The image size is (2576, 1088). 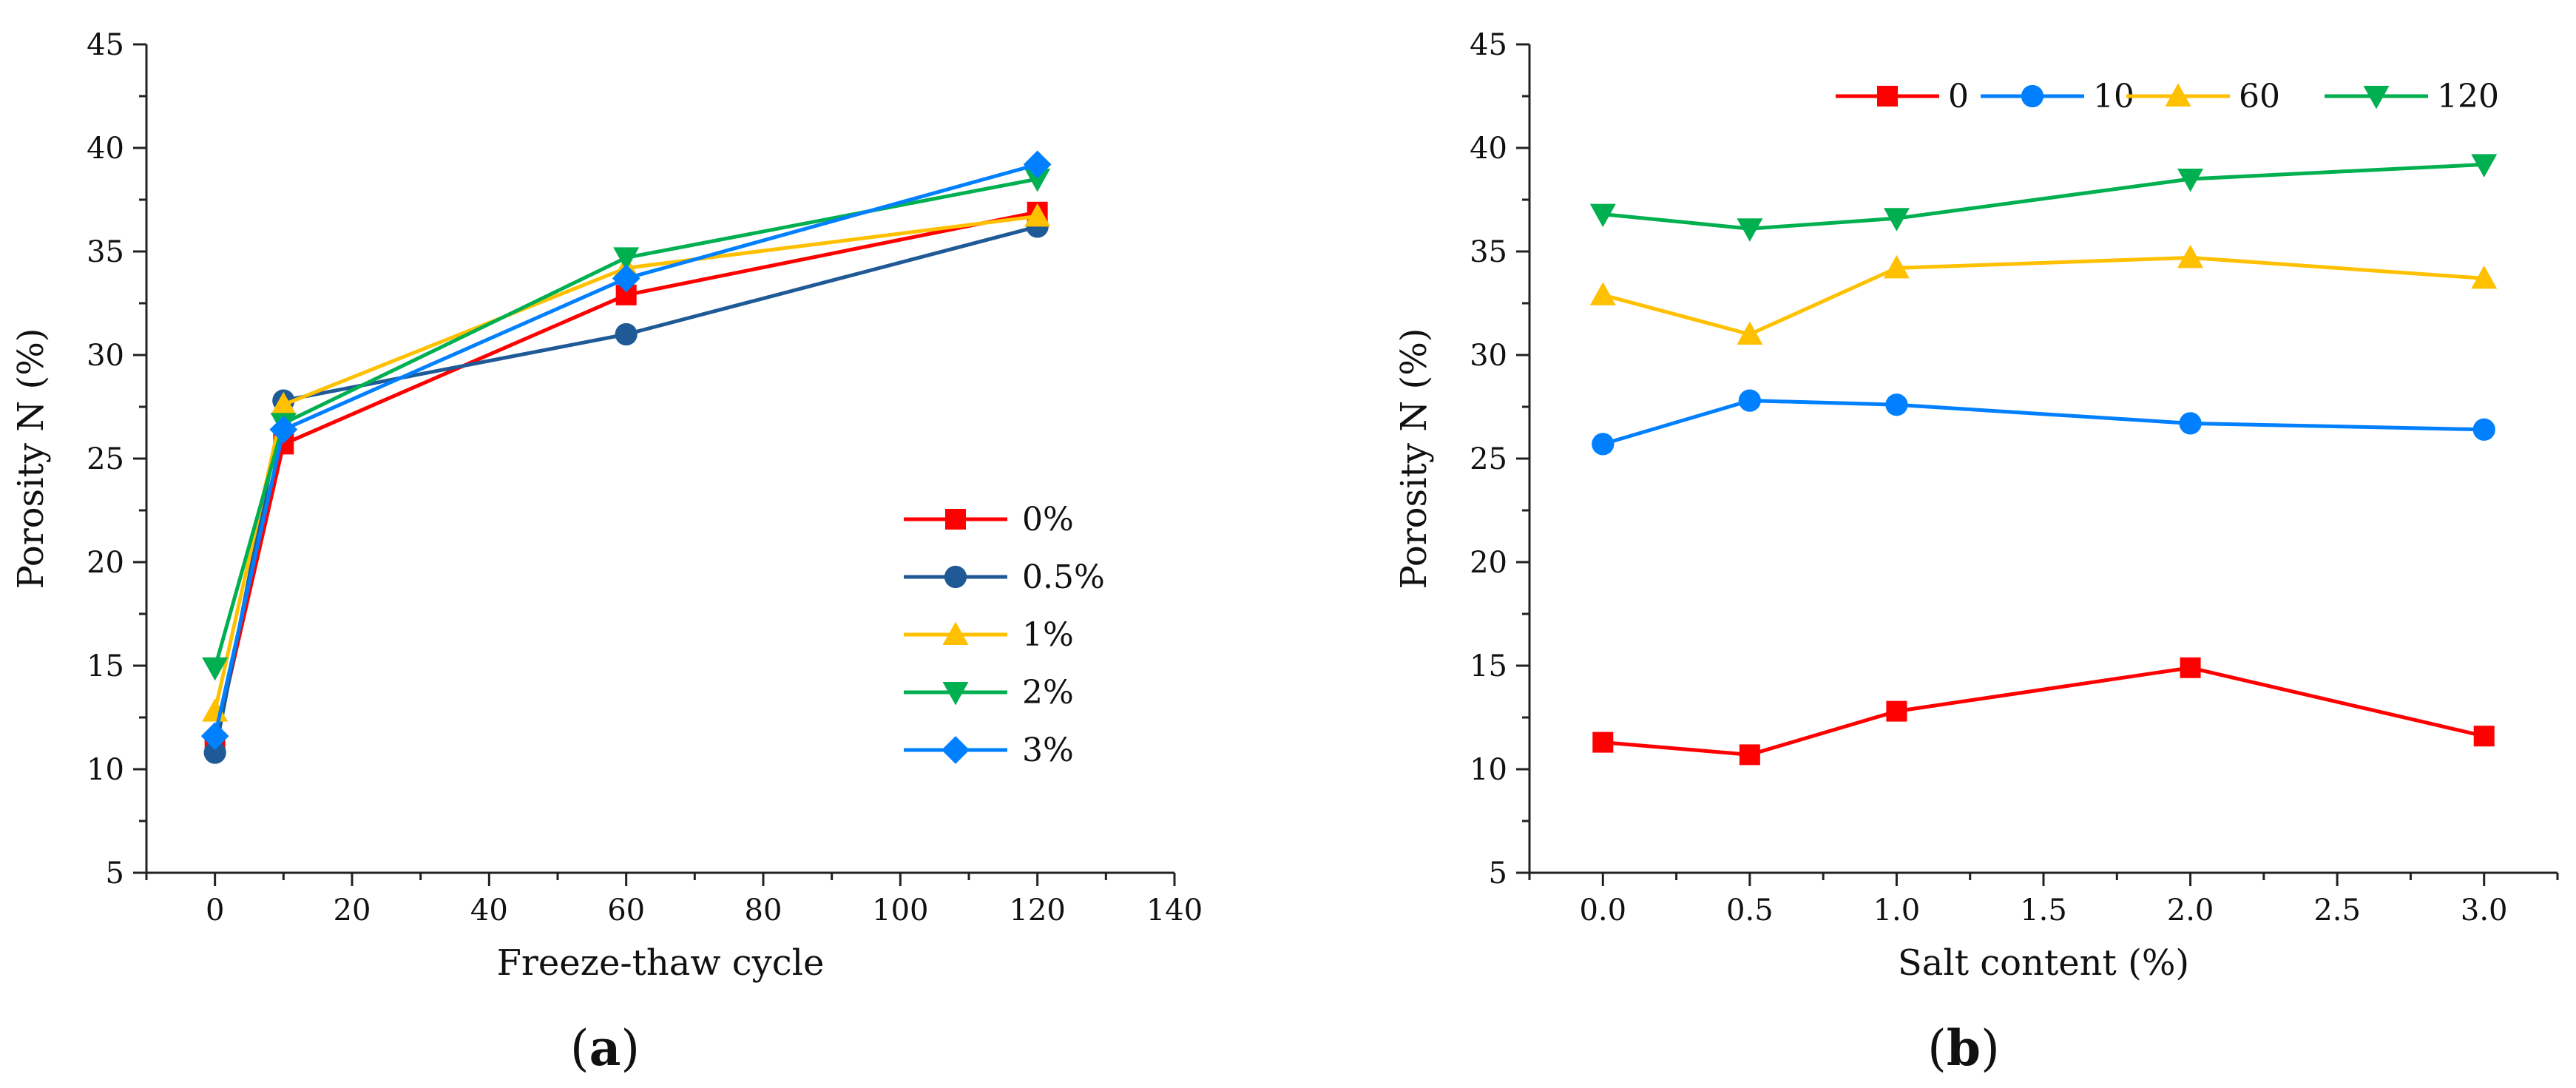 I want to click on legend-label: 0, so click(x=1958, y=96).